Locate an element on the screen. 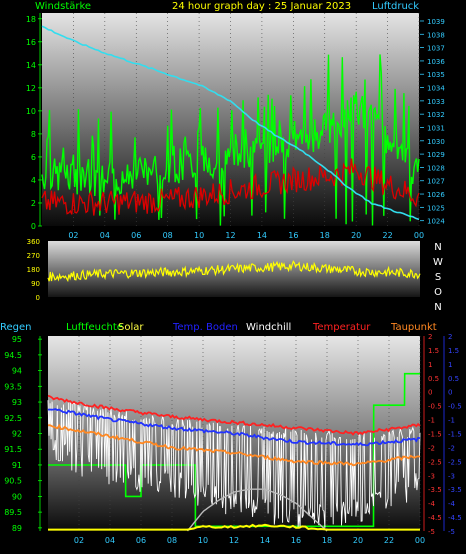 This screenshot has height=554, width=466. panel3-y-right-tick-red: 0 is located at coordinates (430, 393).